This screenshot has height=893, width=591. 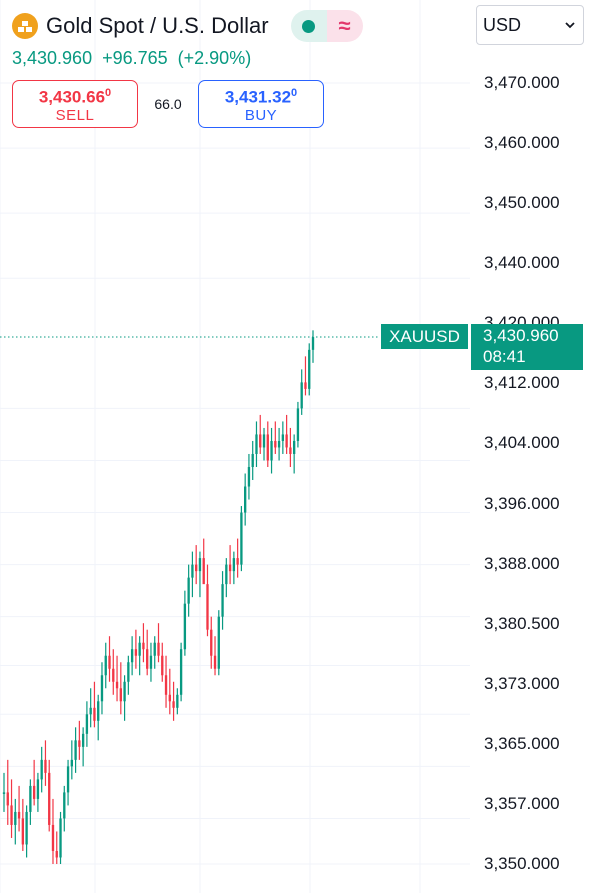 I want to click on price-scale-label: 3,440.000, so click(x=522, y=263).